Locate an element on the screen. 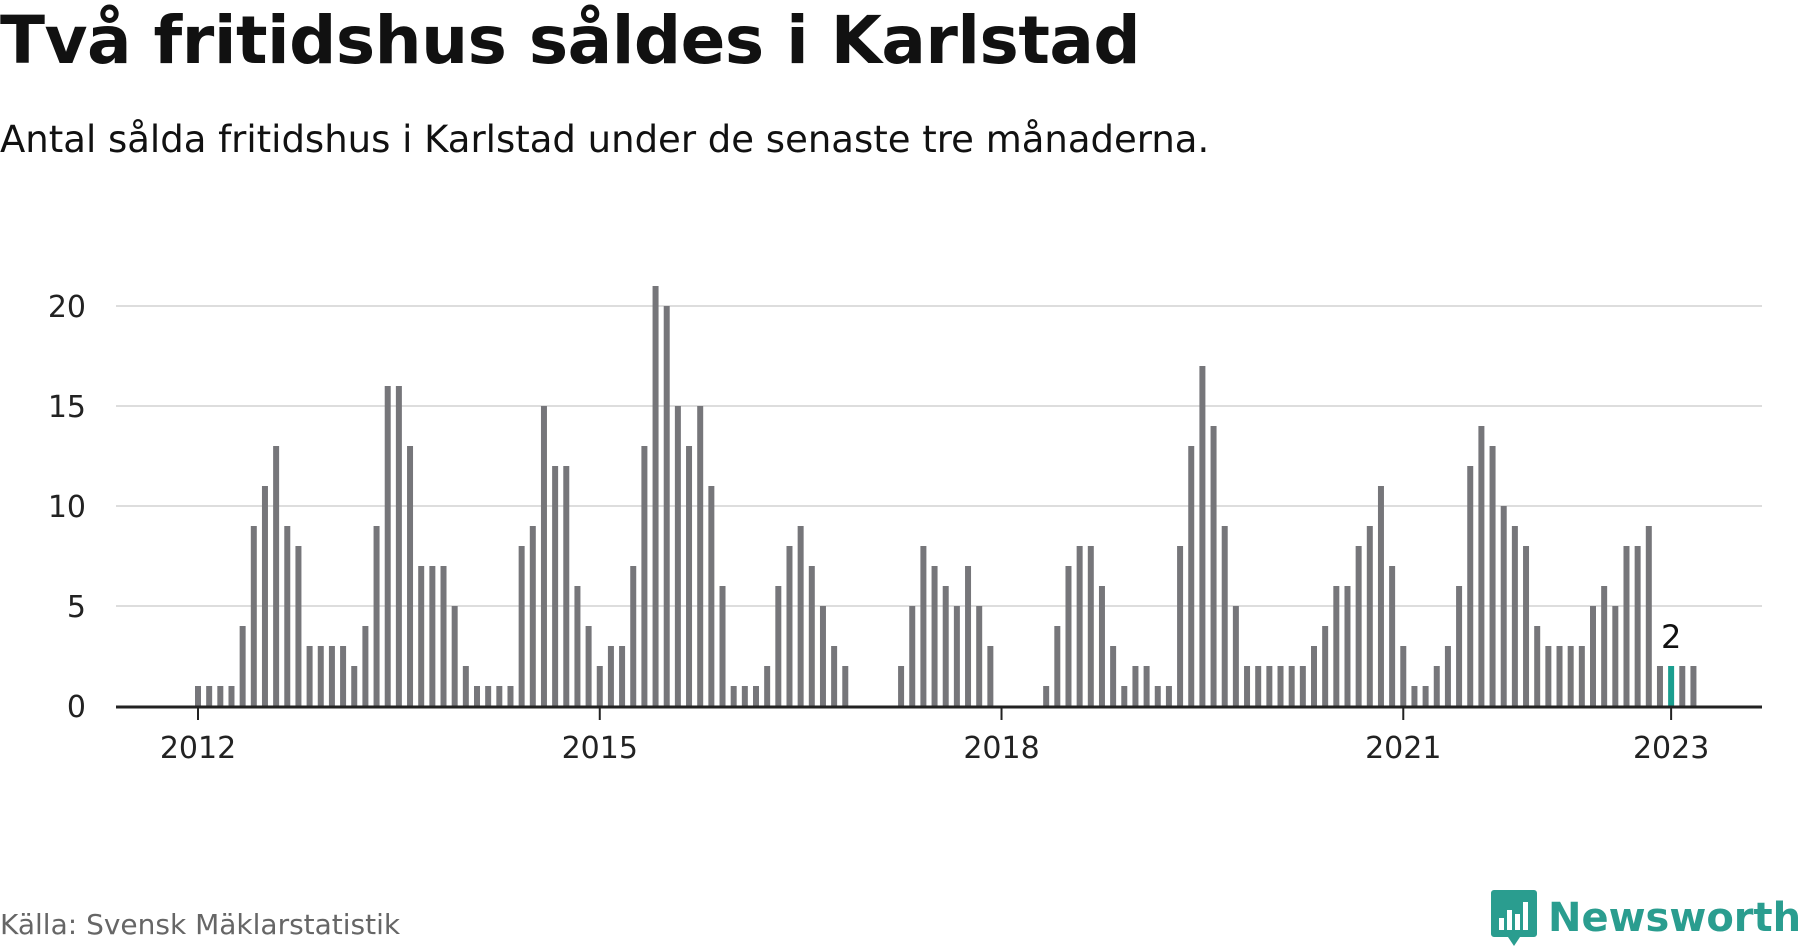 The height and width of the screenshot is (948, 1800). x-tick-label: 2021 is located at coordinates (1403, 748).